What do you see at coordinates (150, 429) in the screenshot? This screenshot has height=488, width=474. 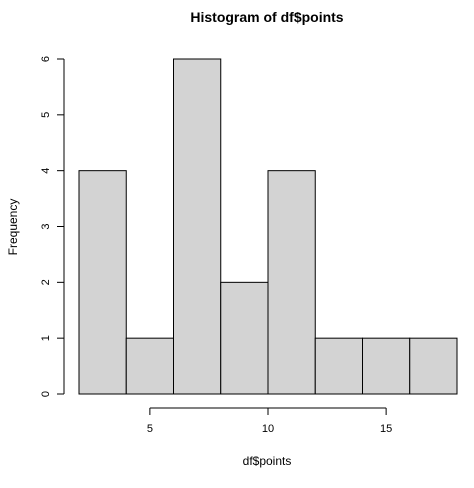 I see `x-tick-label-0: 5` at bounding box center [150, 429].